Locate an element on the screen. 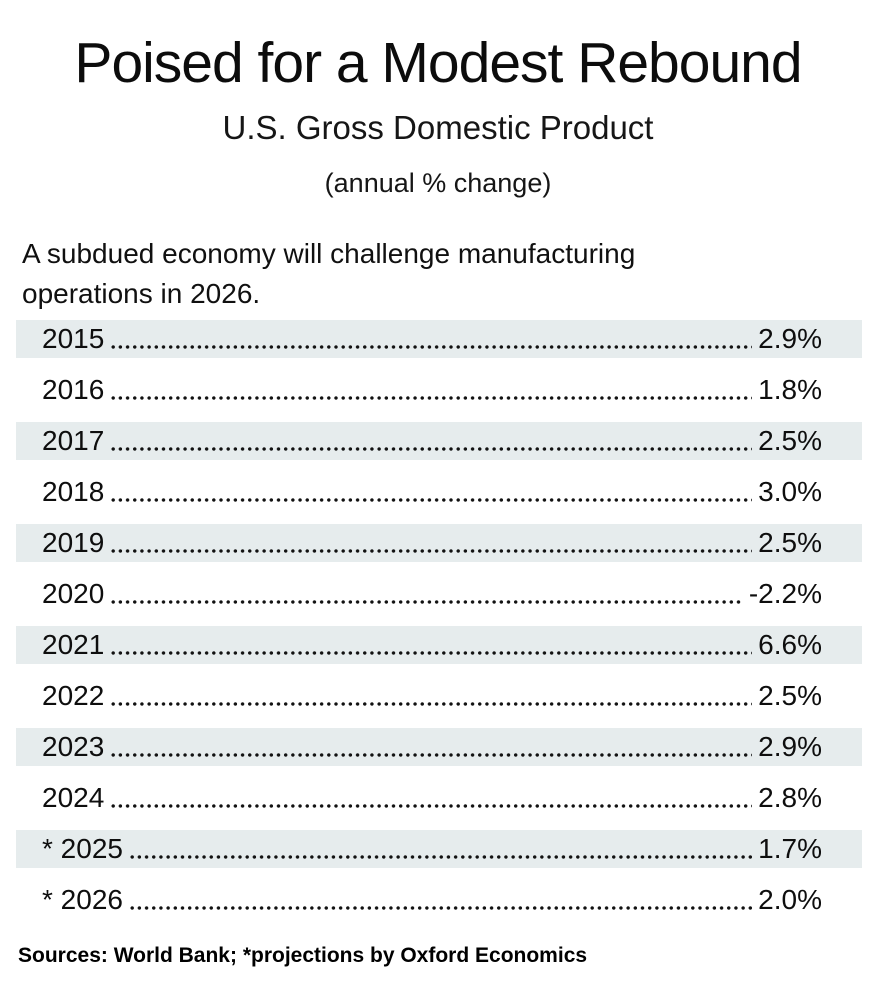 The image size is (876, 992). table-row: * 2025 1.7% is located at coordinates (439, 848).